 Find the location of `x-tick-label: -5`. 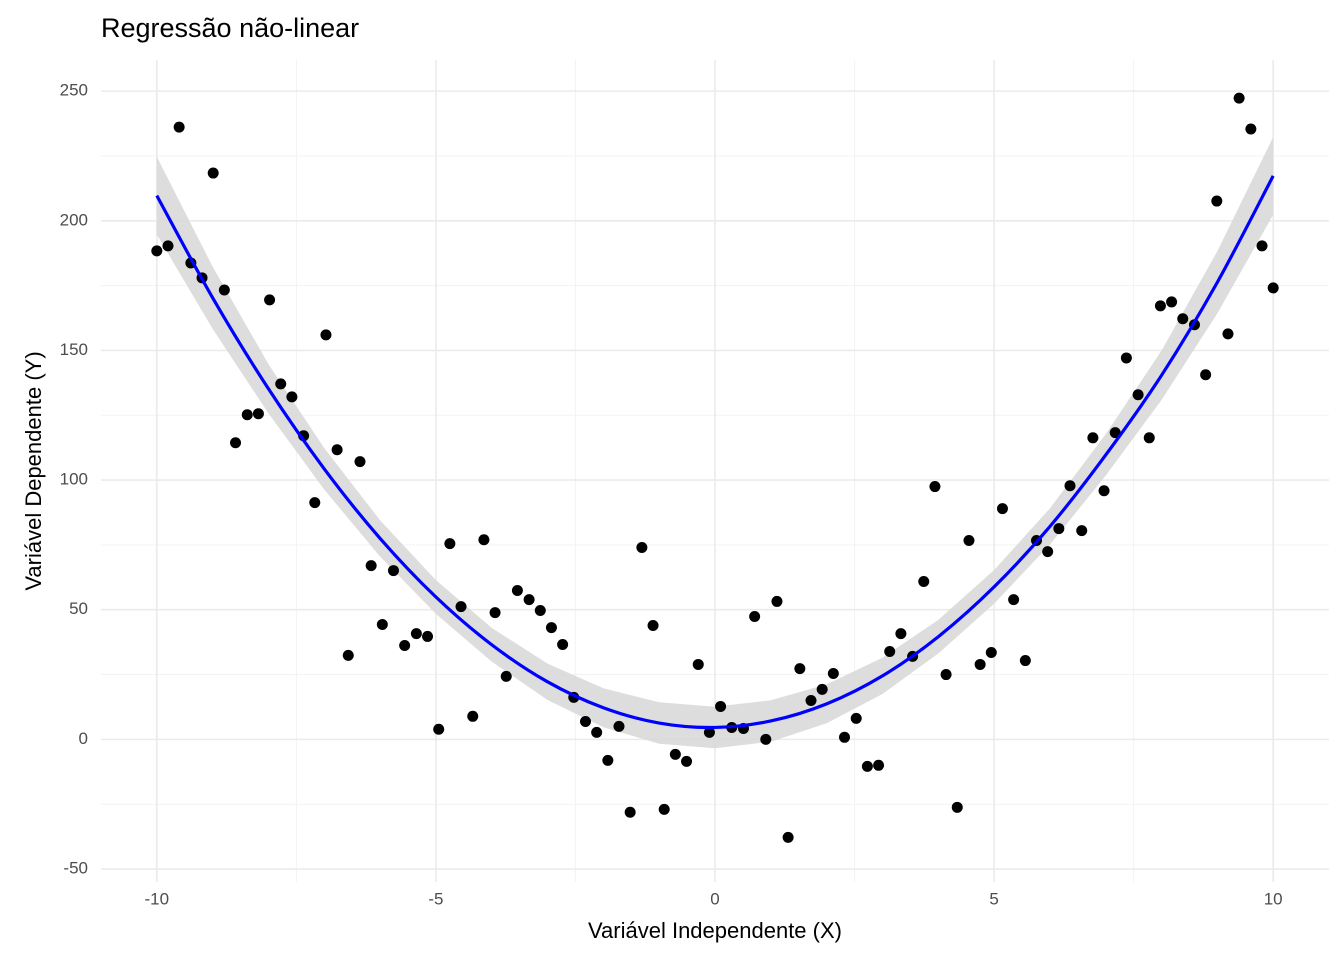

x-tick-label: -5 is located at coordinates (435, 898).